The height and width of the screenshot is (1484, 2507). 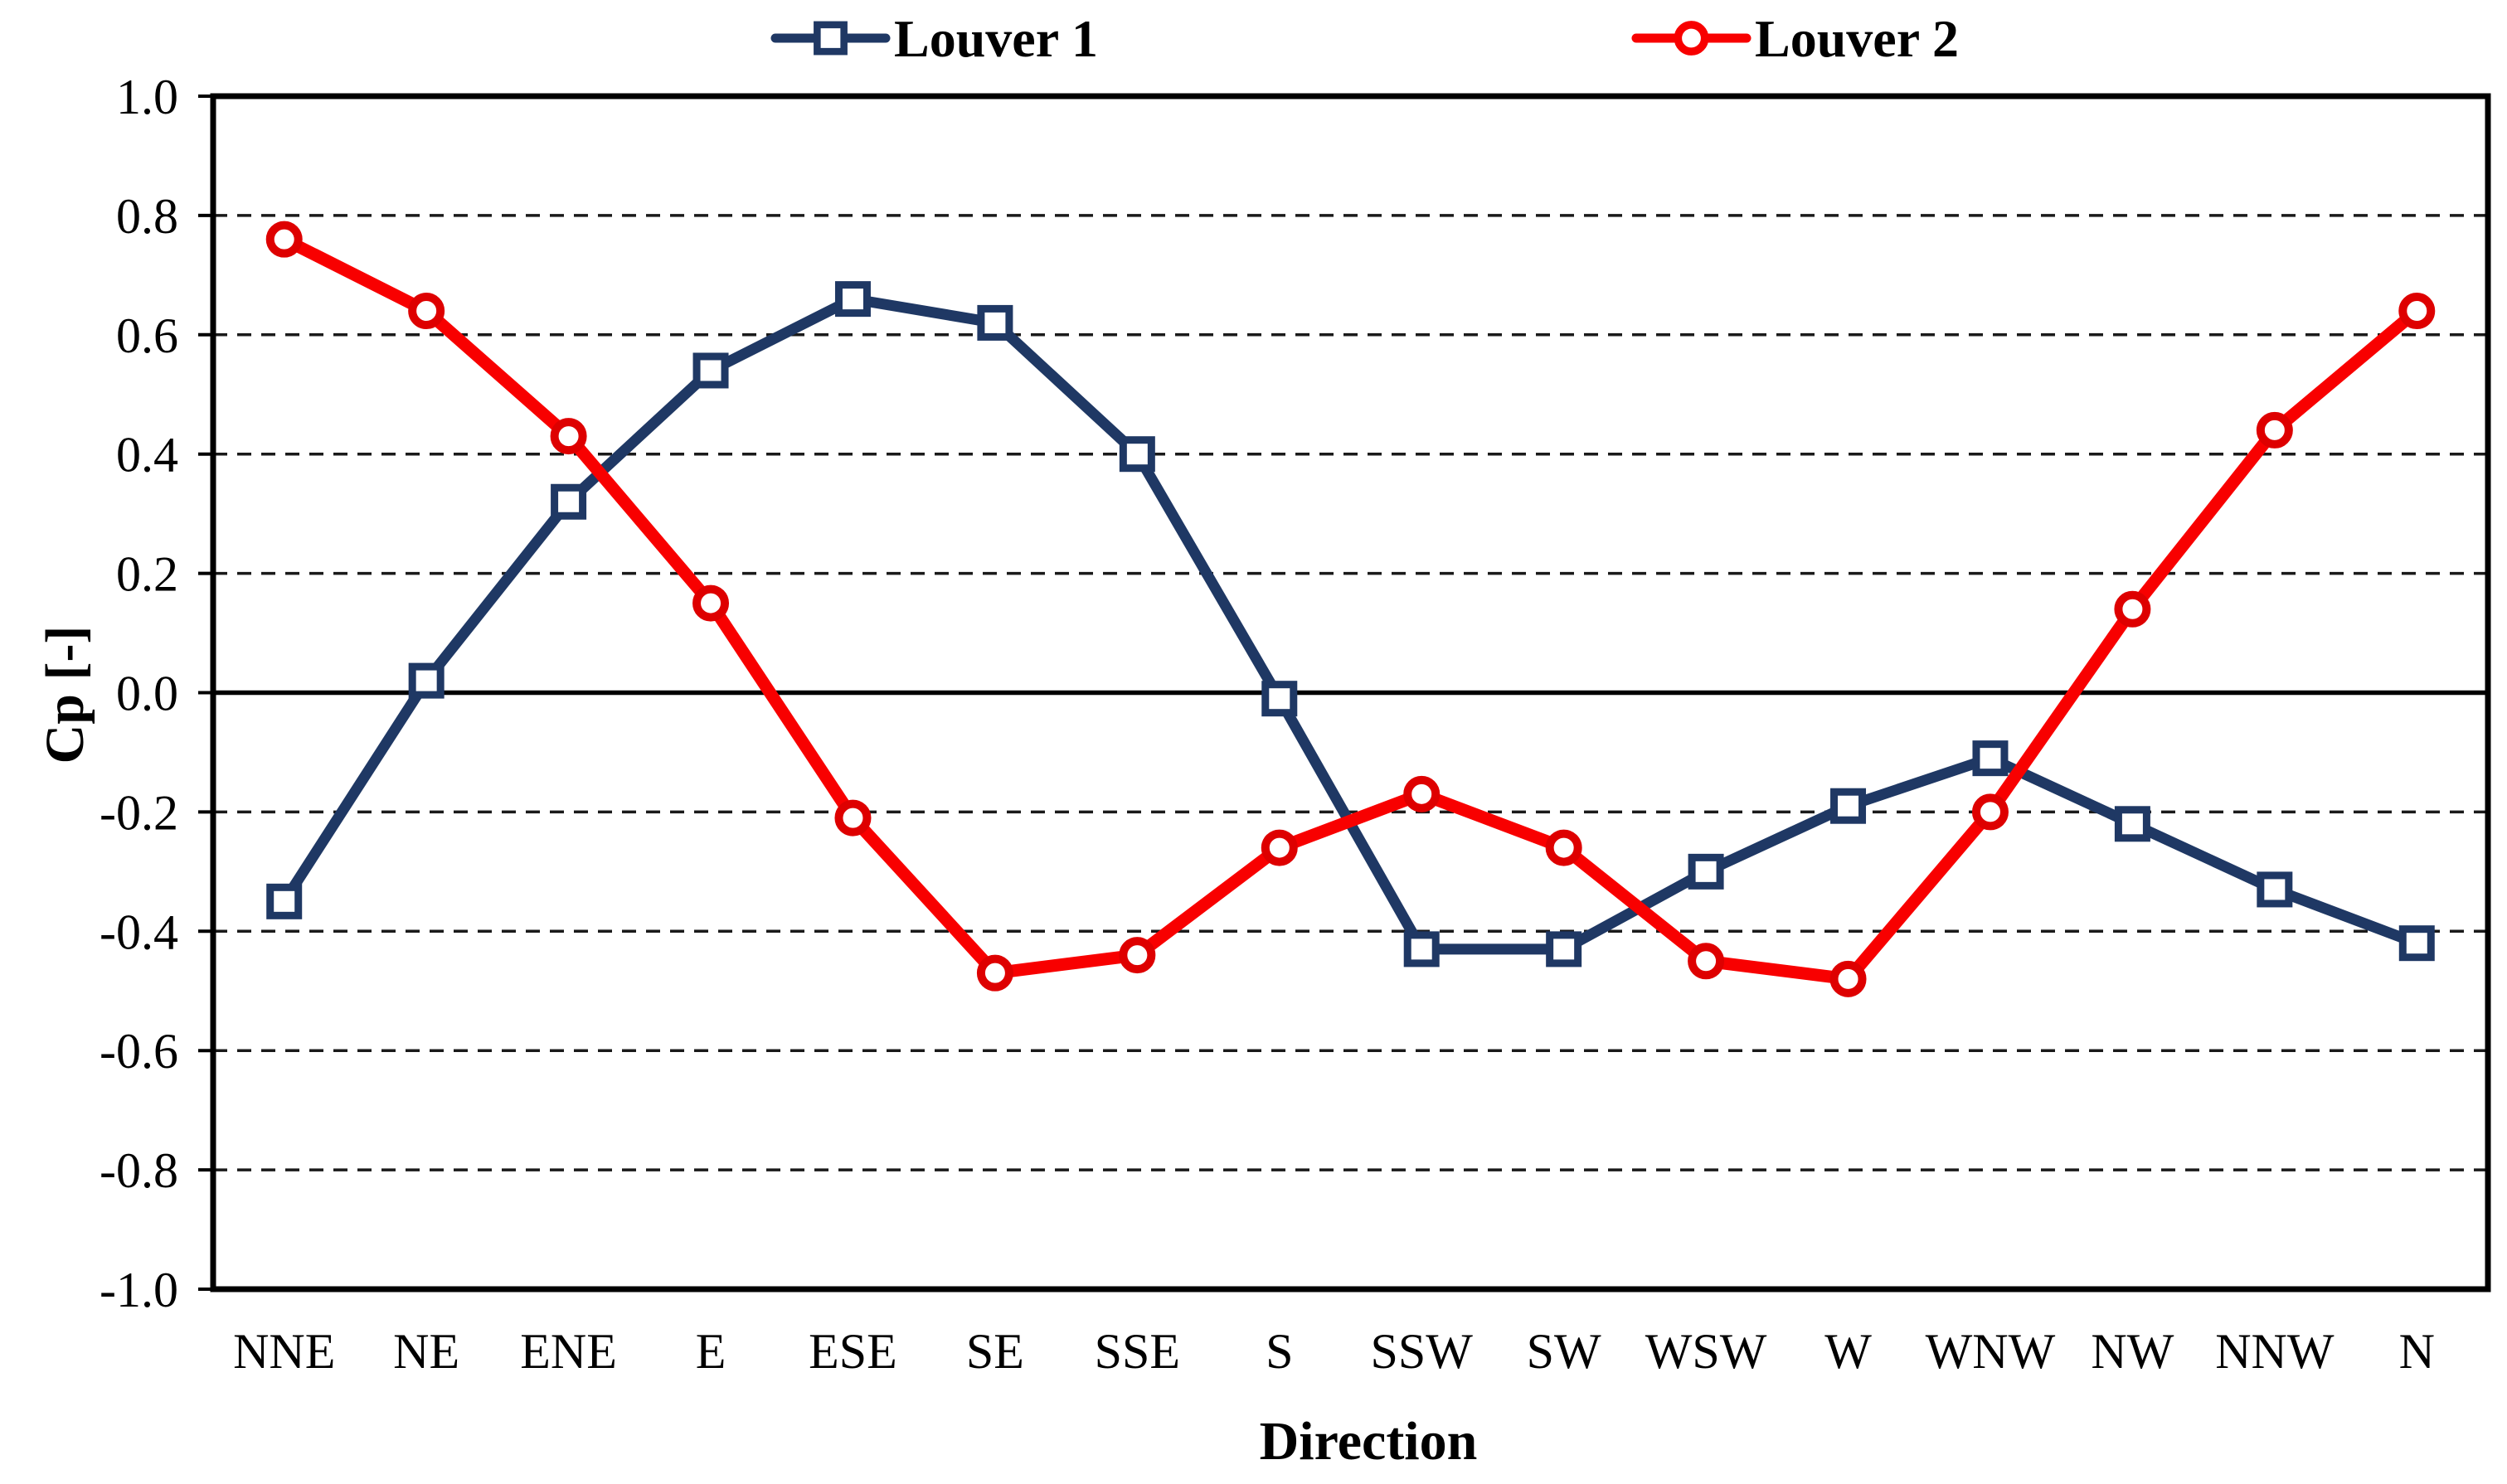 What do you see at coordinates (1369, 1442) in the screenshot?
I see `x-axis-title: Direction` at bounding box center [1369, 1442].